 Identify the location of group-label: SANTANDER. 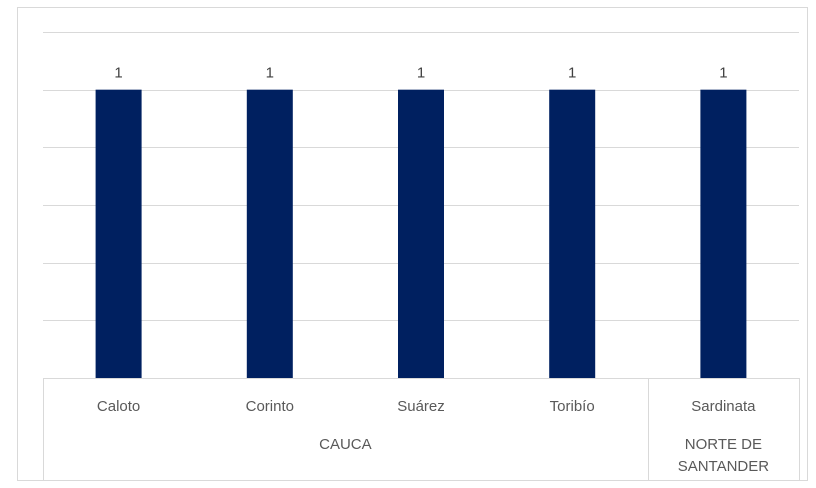
(724, 466).